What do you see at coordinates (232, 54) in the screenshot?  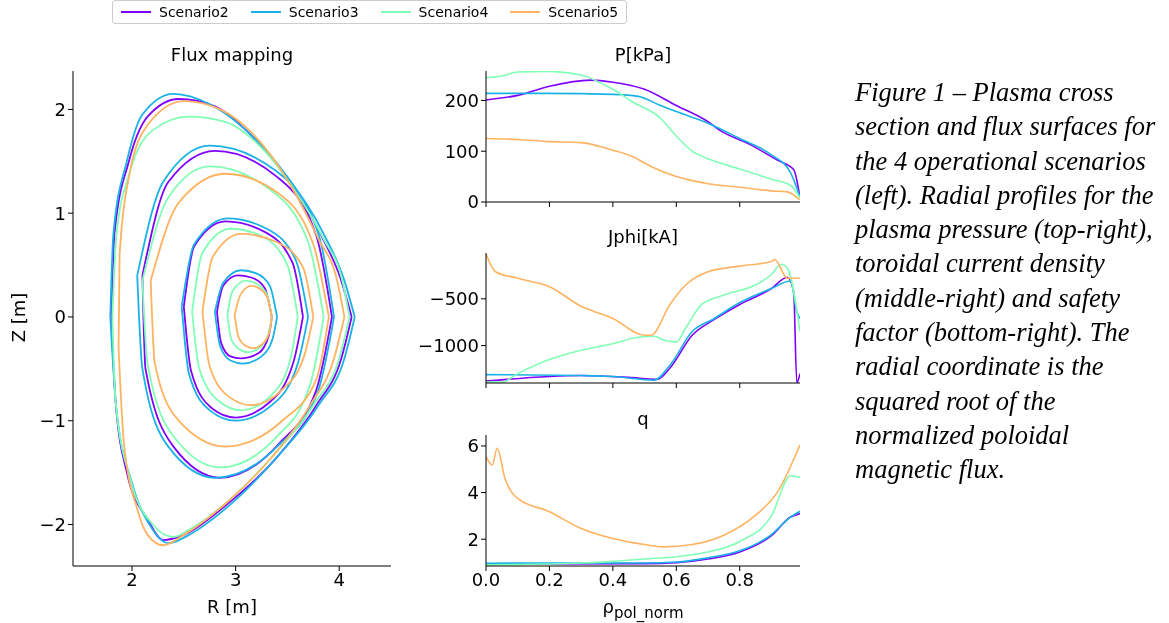 I see `chart-title: Flux mapping` at bounding box center [232, 54].